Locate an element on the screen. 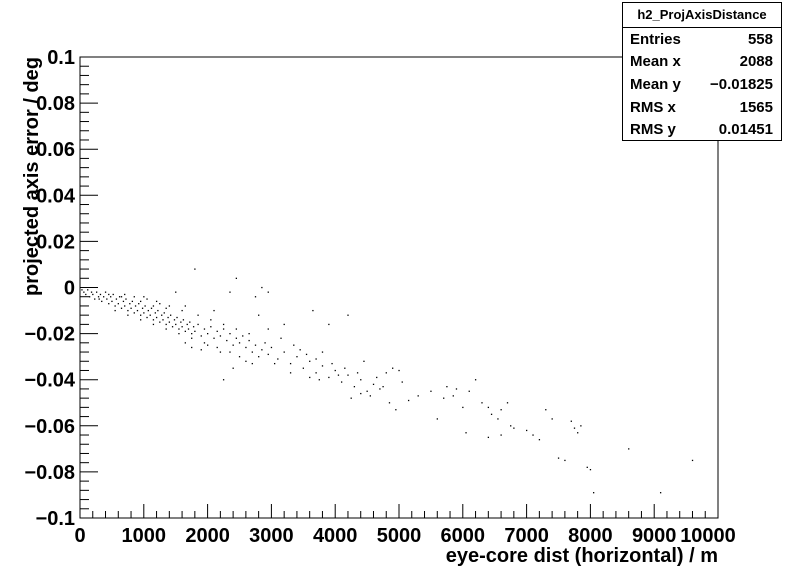  x-tick-label: 3000 is located at coordinates (271, 536).